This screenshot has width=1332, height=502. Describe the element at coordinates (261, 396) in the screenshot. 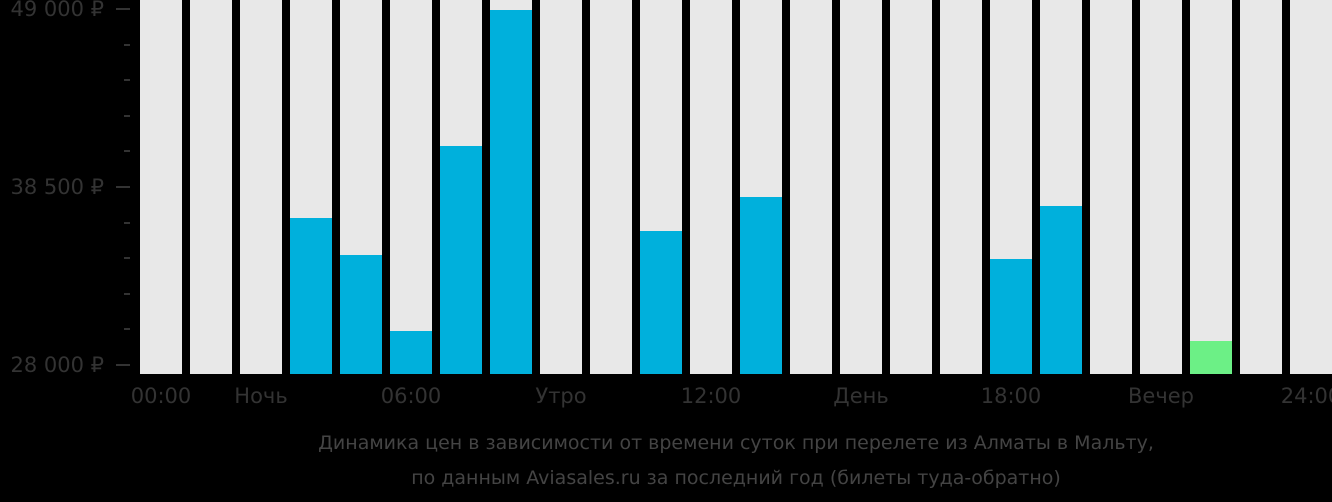

I see `x-tick-label: Ночь` at that location.